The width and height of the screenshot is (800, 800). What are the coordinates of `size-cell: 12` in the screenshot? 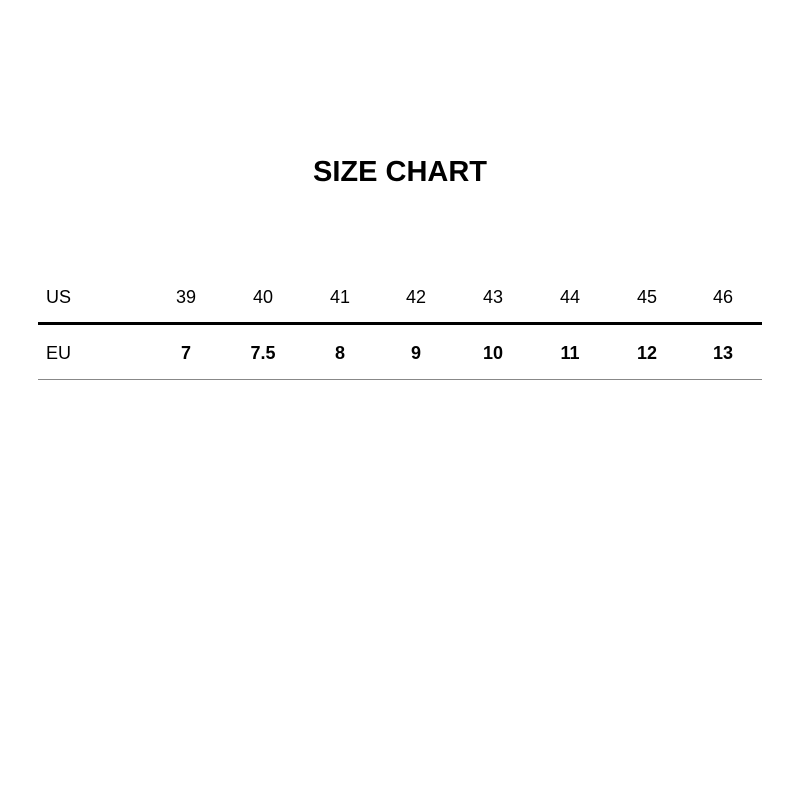 It's located at (647, 353).